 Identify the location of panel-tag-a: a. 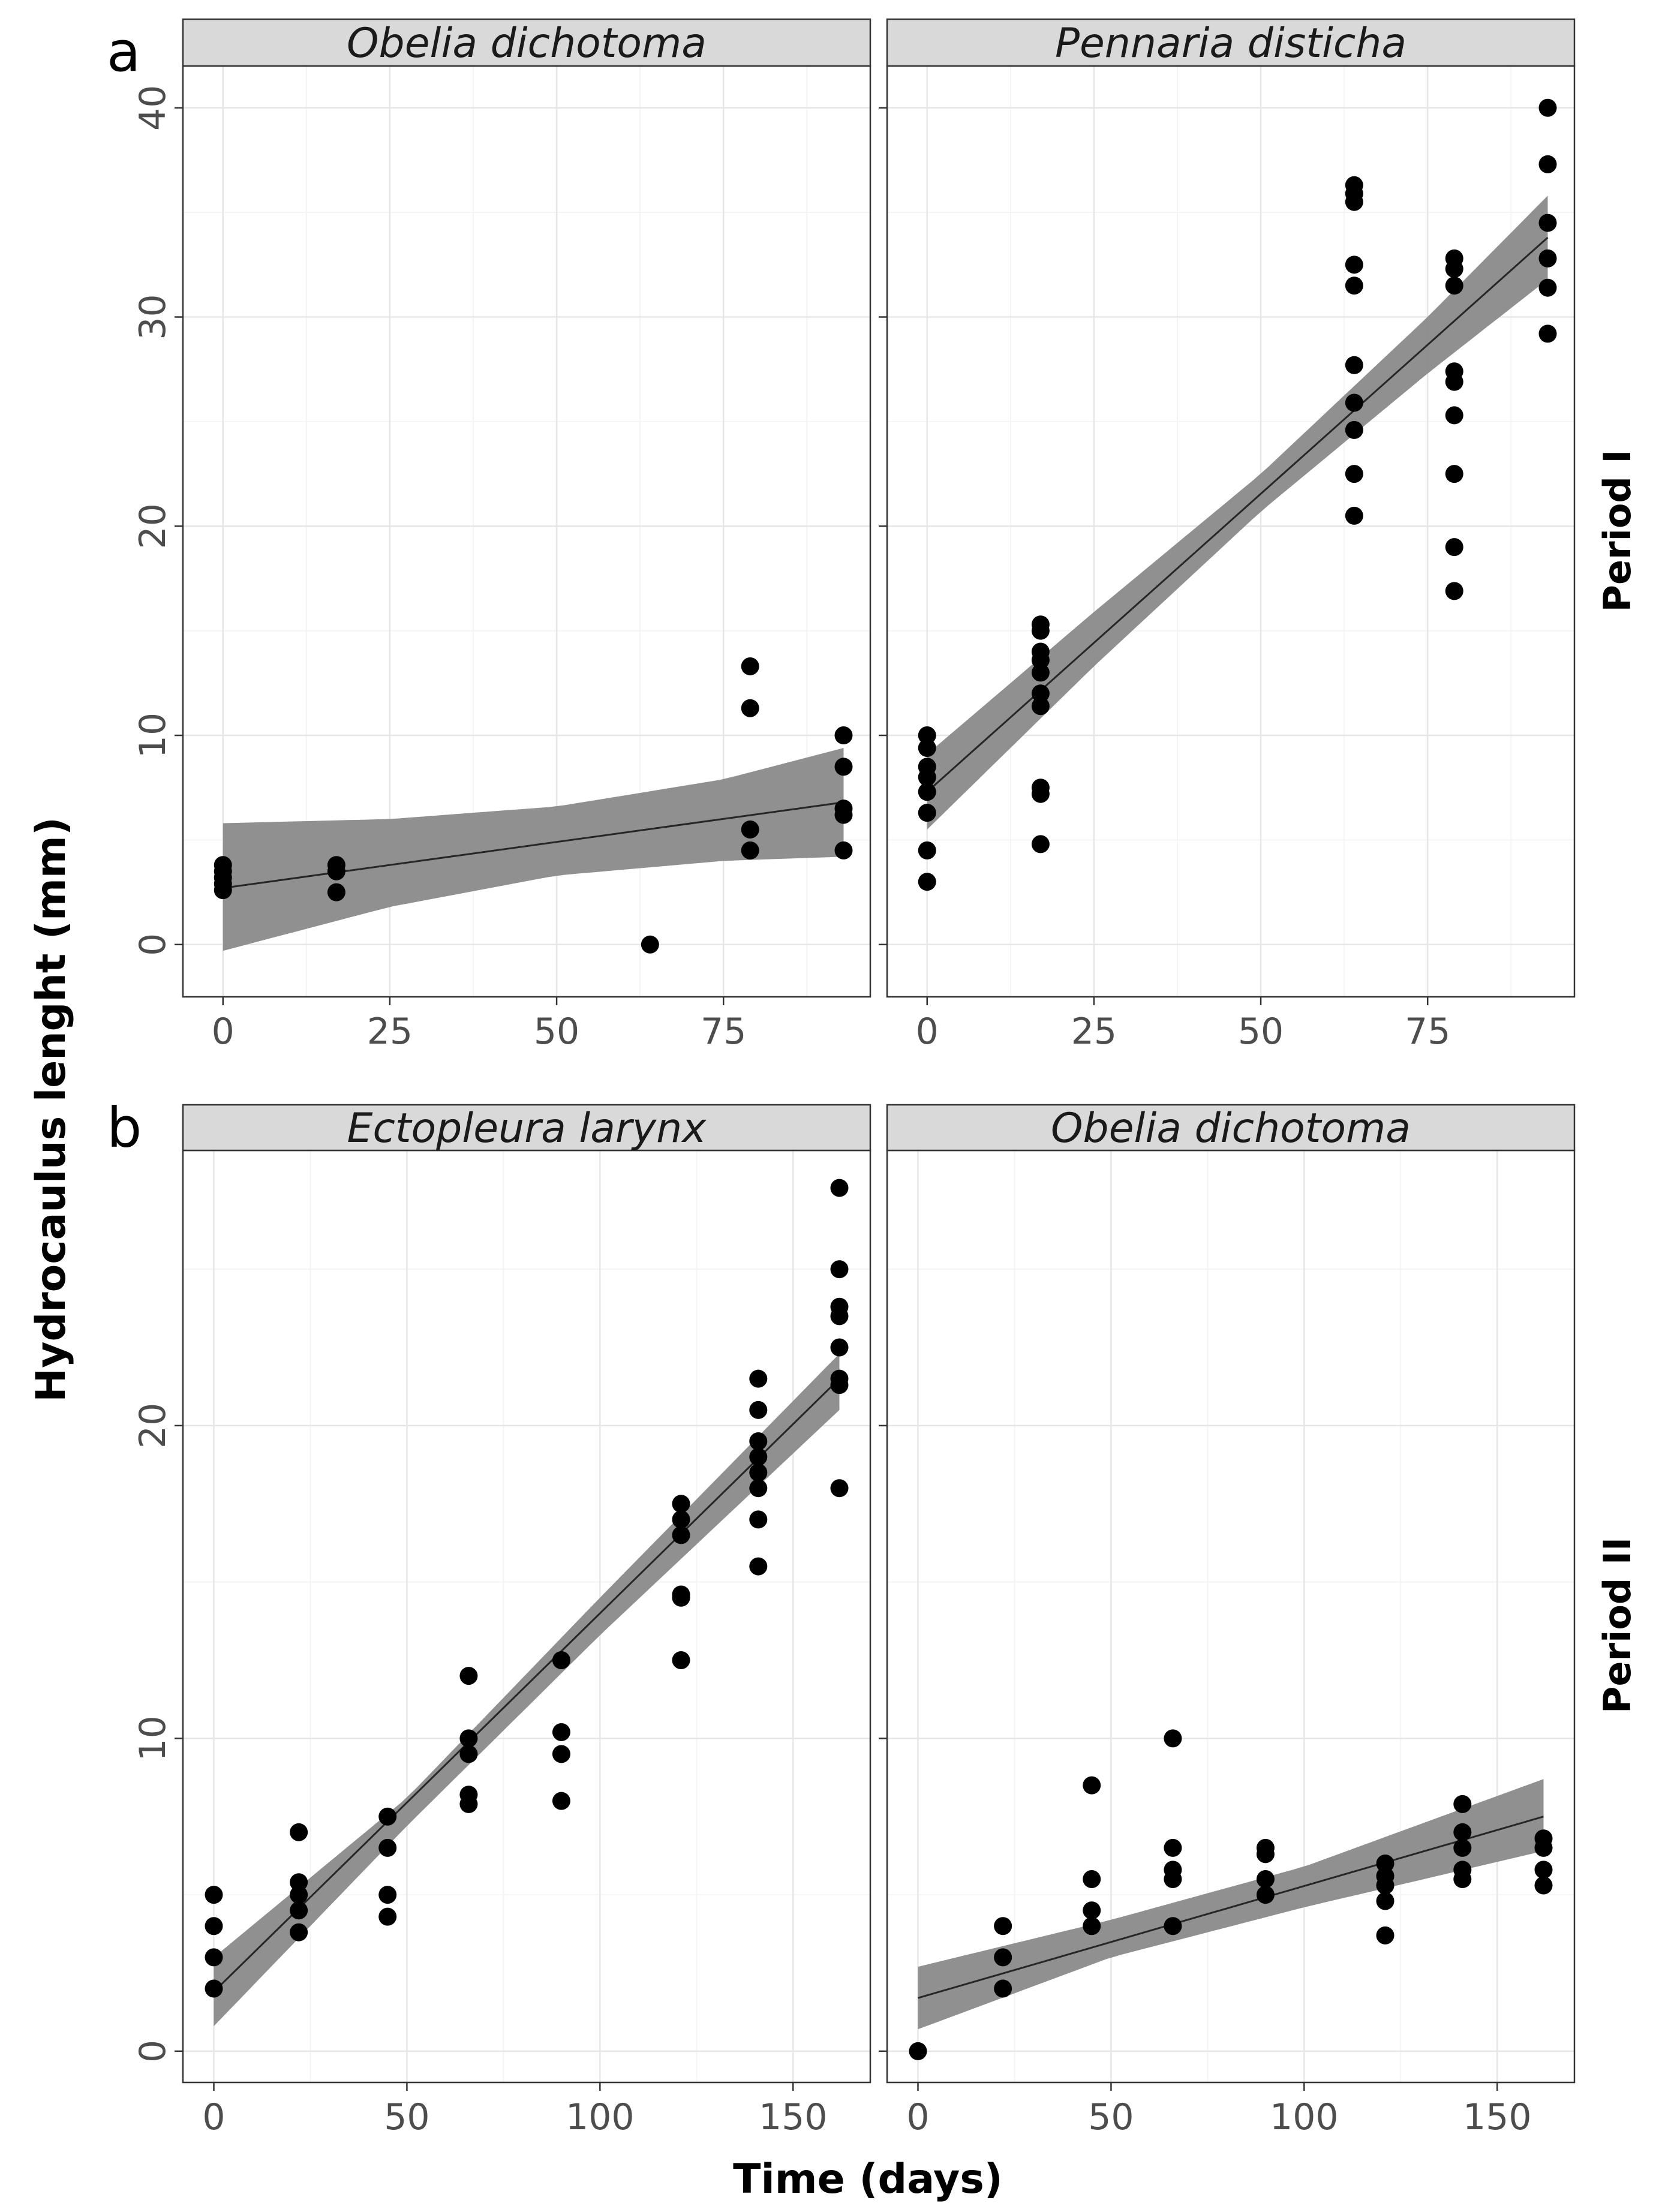
(123, 52).